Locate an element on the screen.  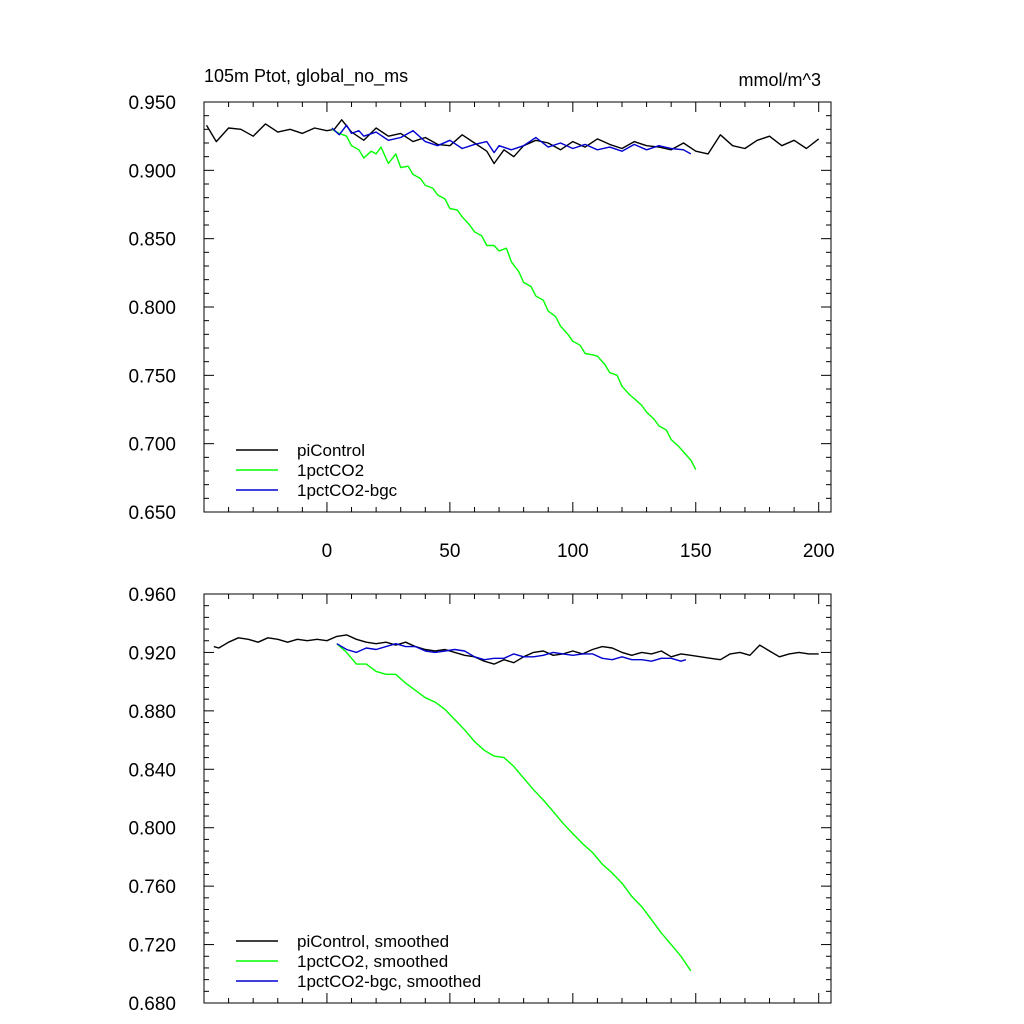
y-tick-label: 0.880 is located at coordinates (152, 712).